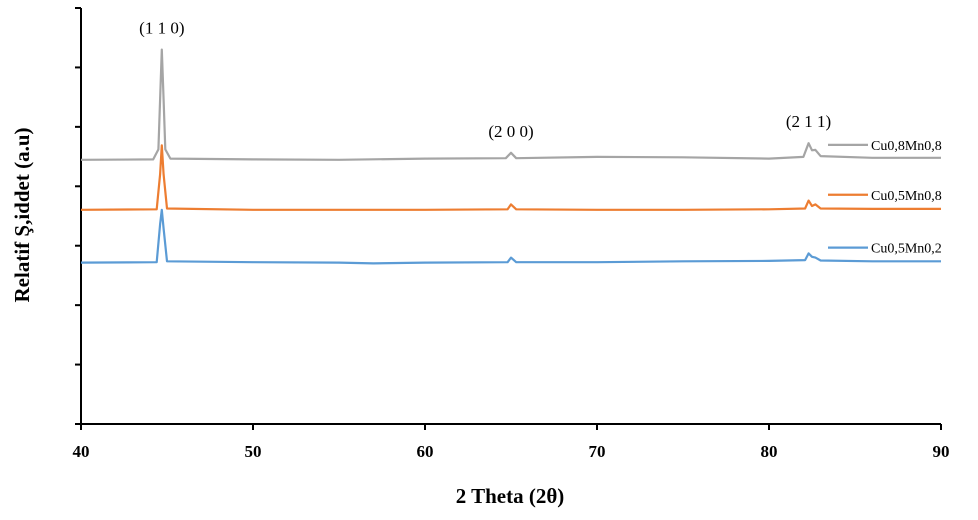 The width and height of the screenshot is (978, 520). I want to click on x-tick-label: 90, so click(941, 451).